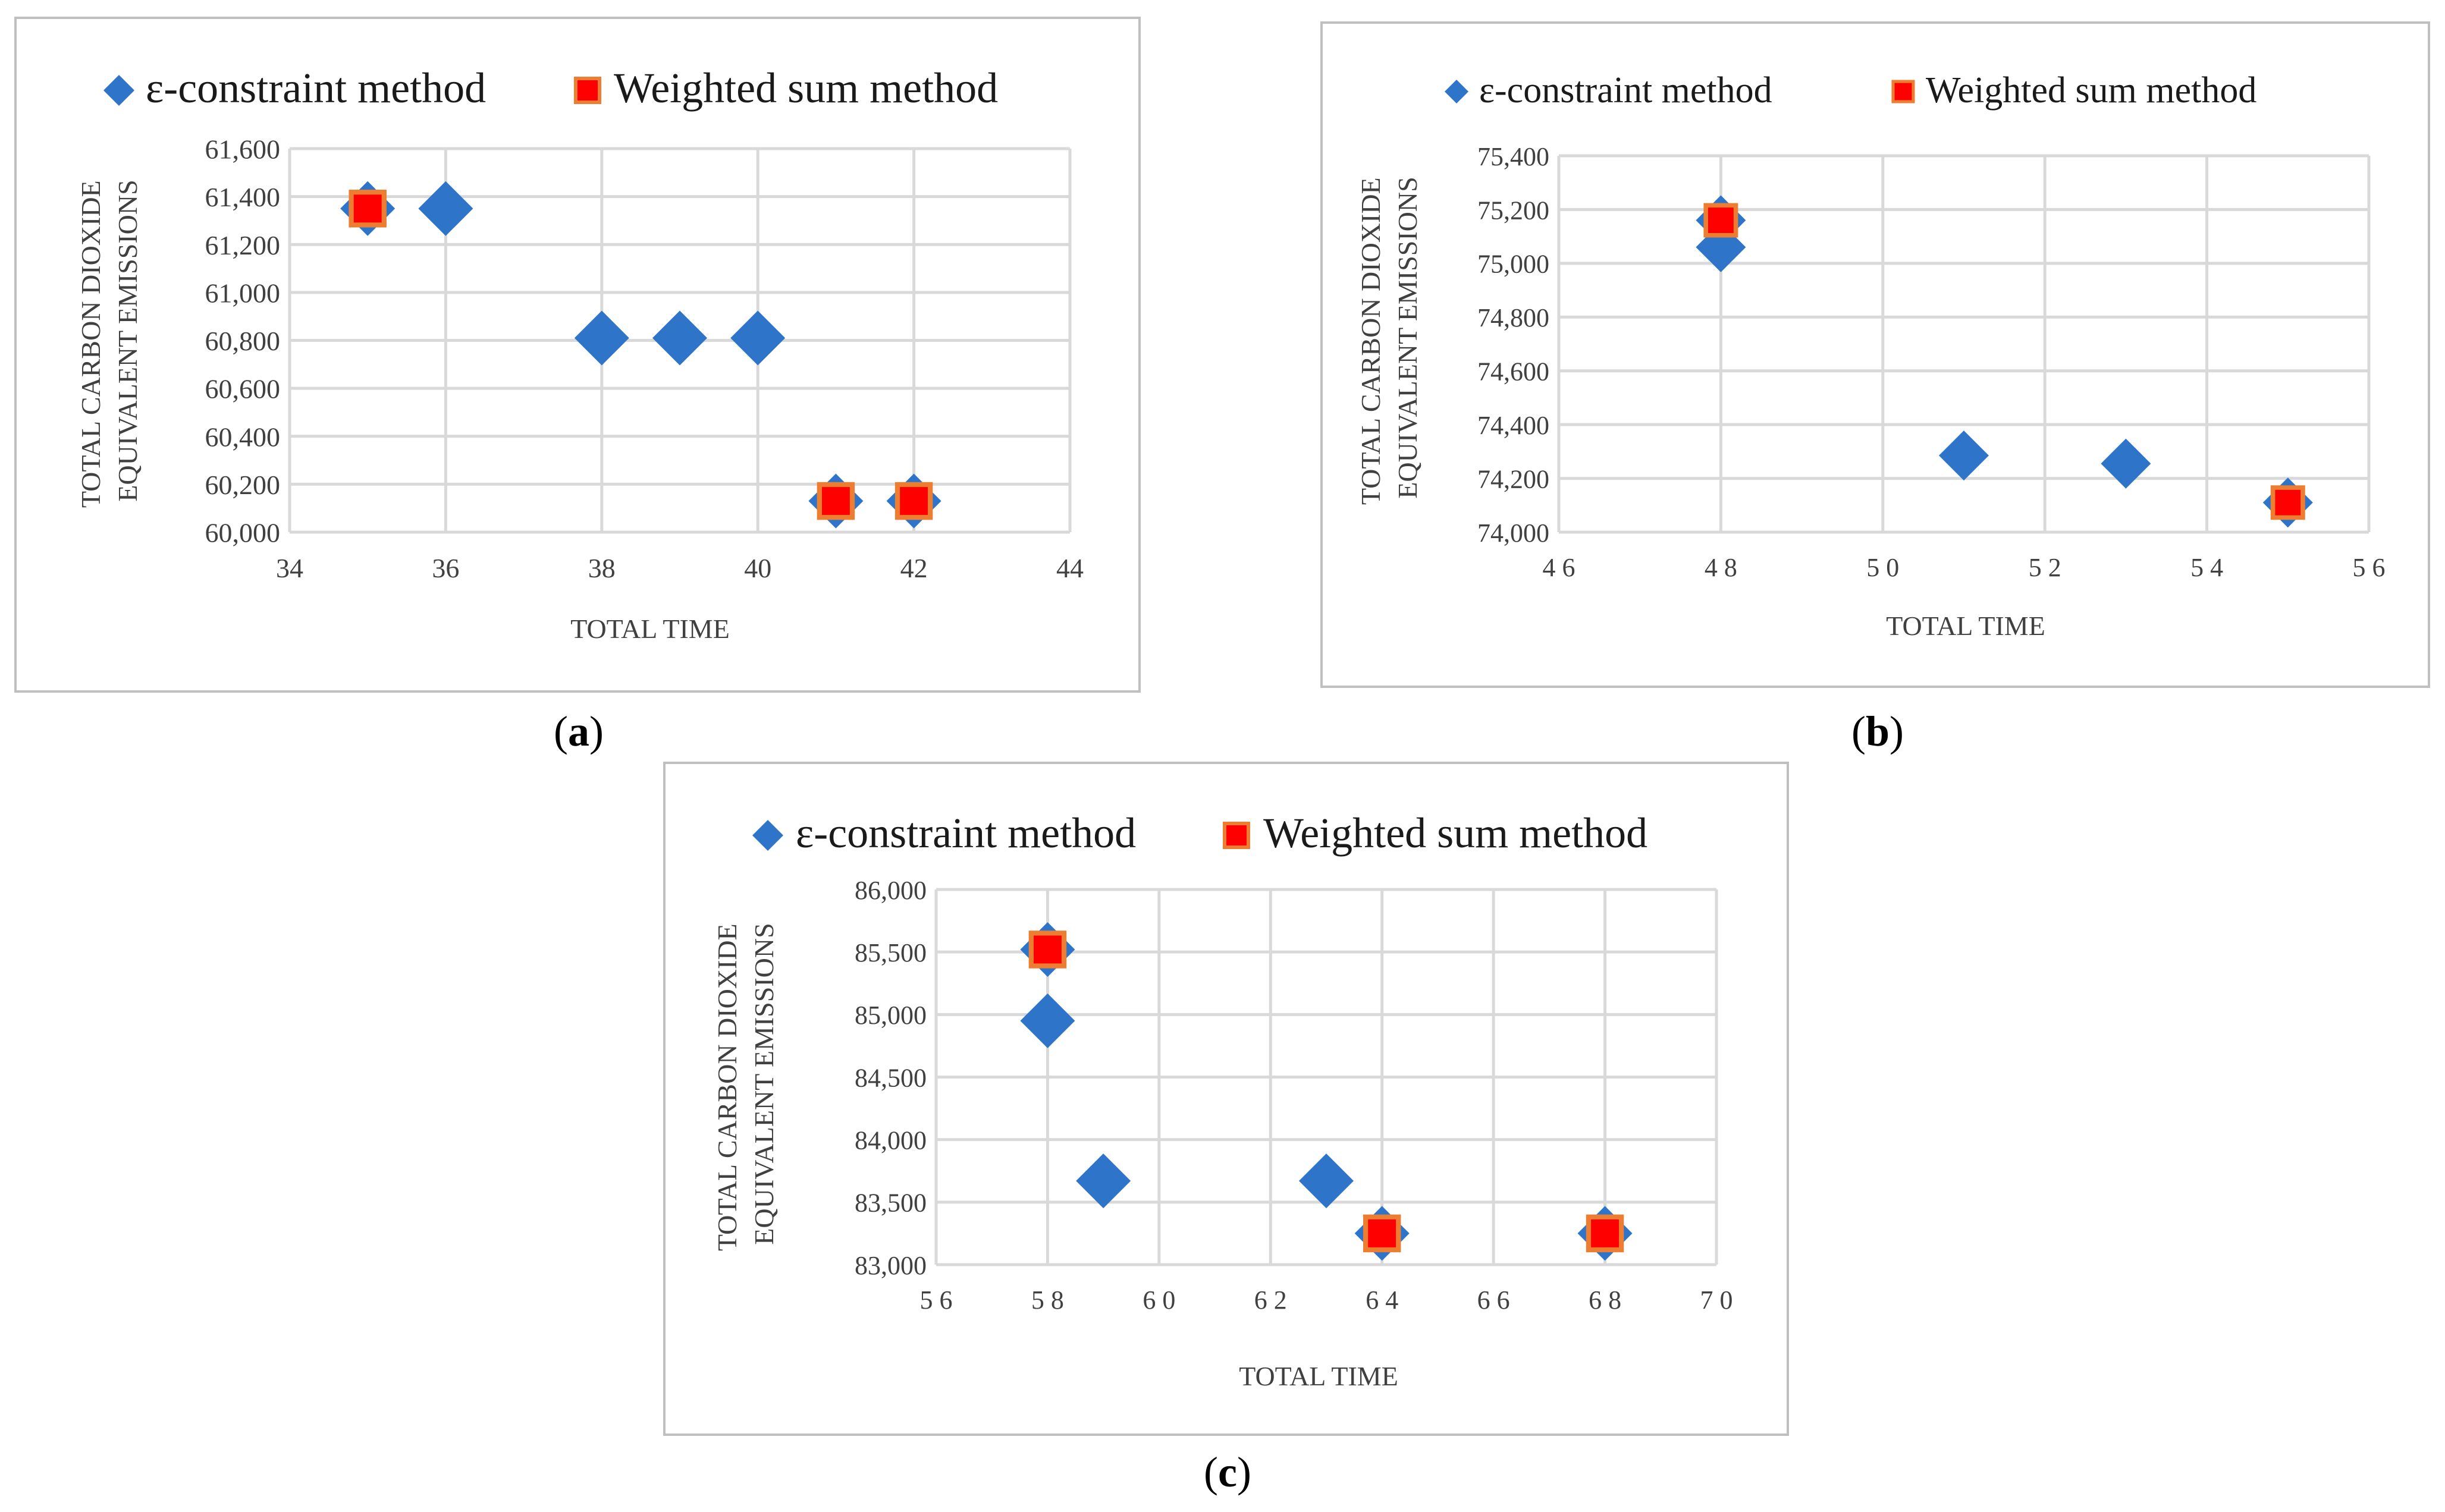  Describe the element at coordinates (316, 88) in the screenshot. I see `legend-e-label-a: ε-constraint method` at that location.